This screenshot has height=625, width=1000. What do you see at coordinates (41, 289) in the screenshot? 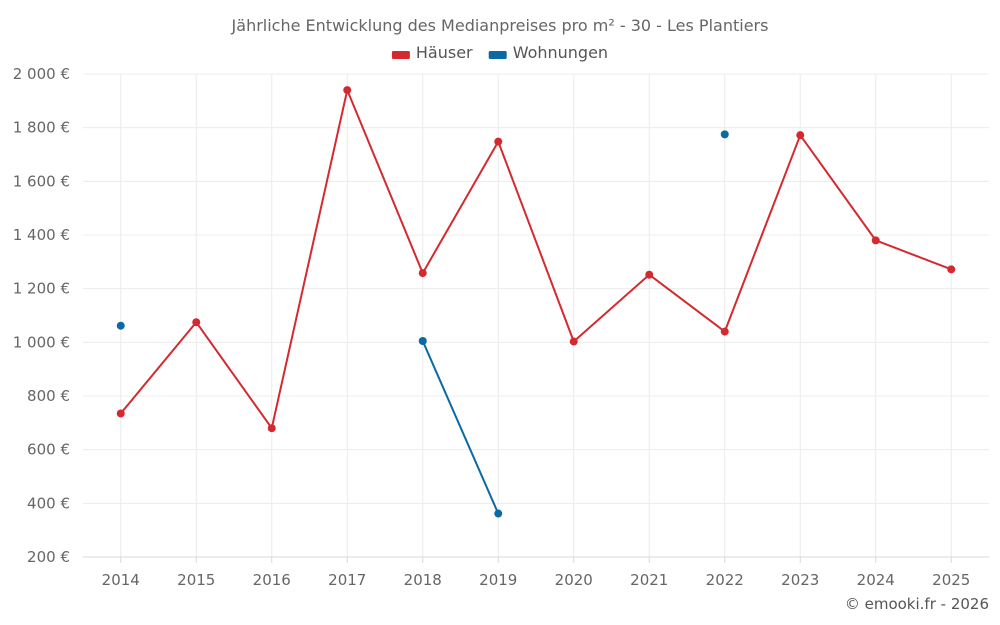
I see `y-tick-label: 1 200 €` at bounding box center [41, 289].